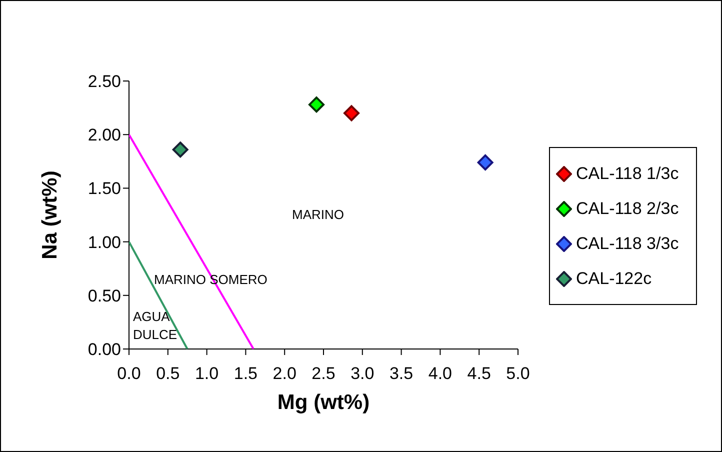  What do you see at coordinates (518, 374) in the screenshot?
I see `x-tick-label: 5.0` at bounding box center [518, 374].